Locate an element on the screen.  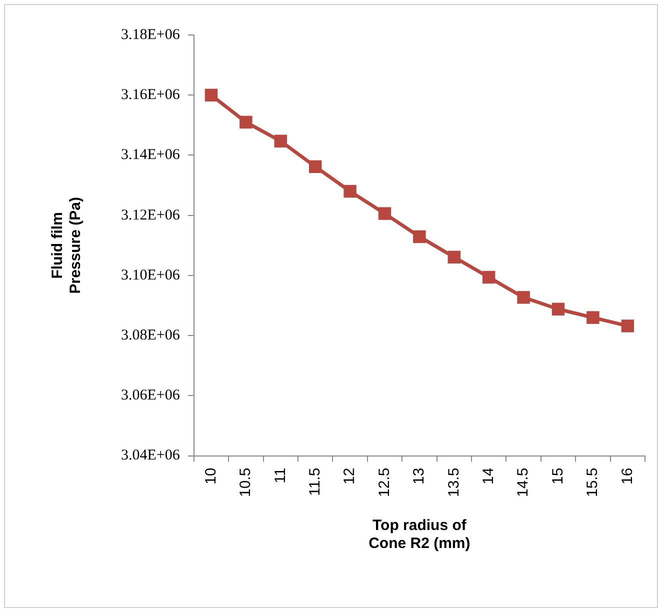
y-tick-label: 3.14E+06 is located at coordinates (150, 155).